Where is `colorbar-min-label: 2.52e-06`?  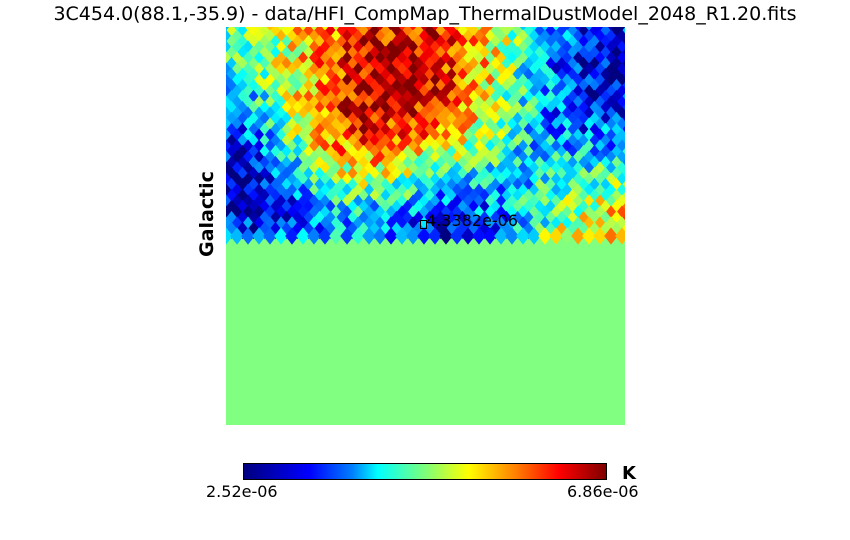
colorbar-min-label: 2.52e-06 is located at coordinates (242, 491).